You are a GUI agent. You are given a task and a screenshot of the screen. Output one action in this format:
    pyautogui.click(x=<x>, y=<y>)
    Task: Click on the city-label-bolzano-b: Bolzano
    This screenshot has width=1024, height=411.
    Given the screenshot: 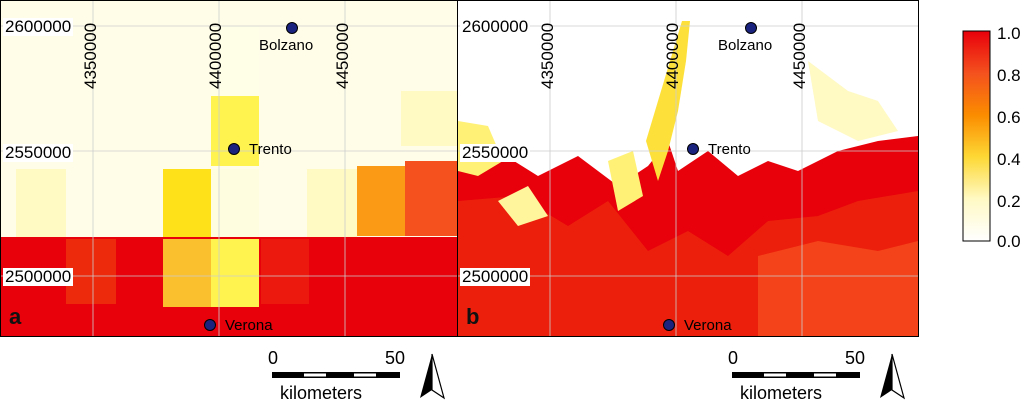 What is the action you would take?
    pyautogui.click(x=745, y=45)
    